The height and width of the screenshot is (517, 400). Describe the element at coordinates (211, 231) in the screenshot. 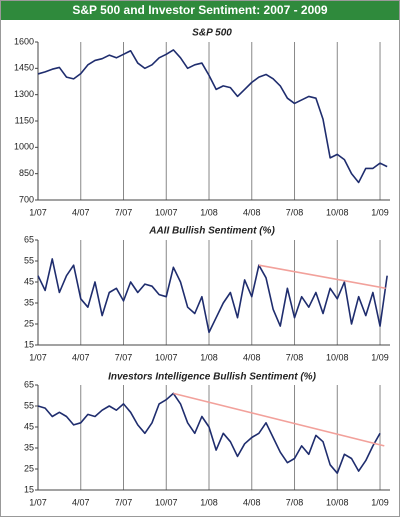

I see `panel-title: AAII Bullish Sentiment (%)` at that location.